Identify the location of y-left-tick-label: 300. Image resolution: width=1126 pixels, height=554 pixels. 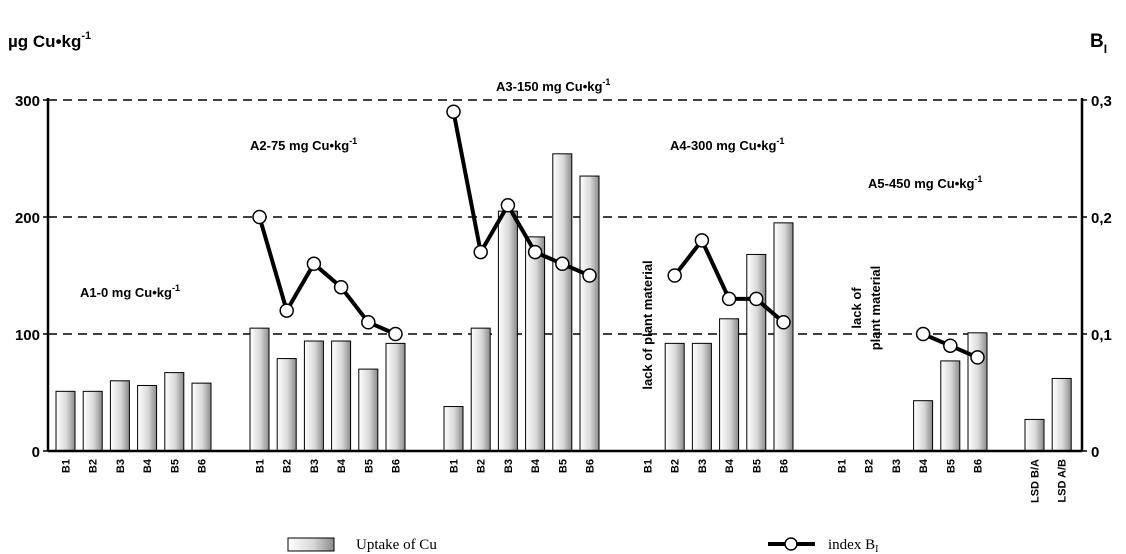
(27, 101).